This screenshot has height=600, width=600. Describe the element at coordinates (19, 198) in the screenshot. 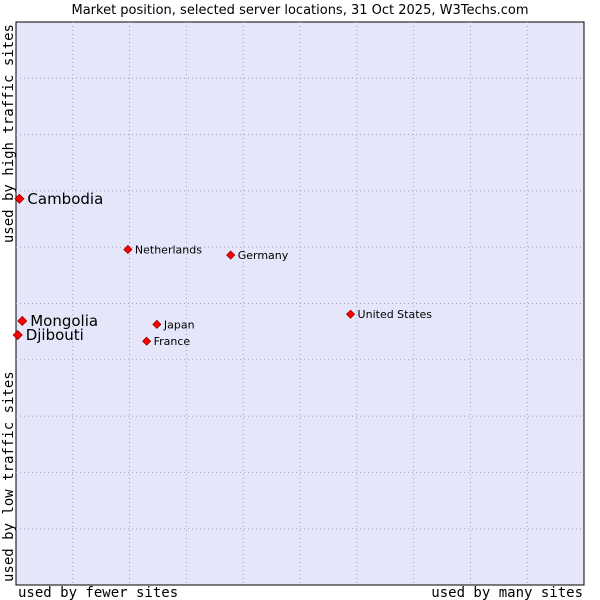

I see `point-marker-cambodia` at that location.